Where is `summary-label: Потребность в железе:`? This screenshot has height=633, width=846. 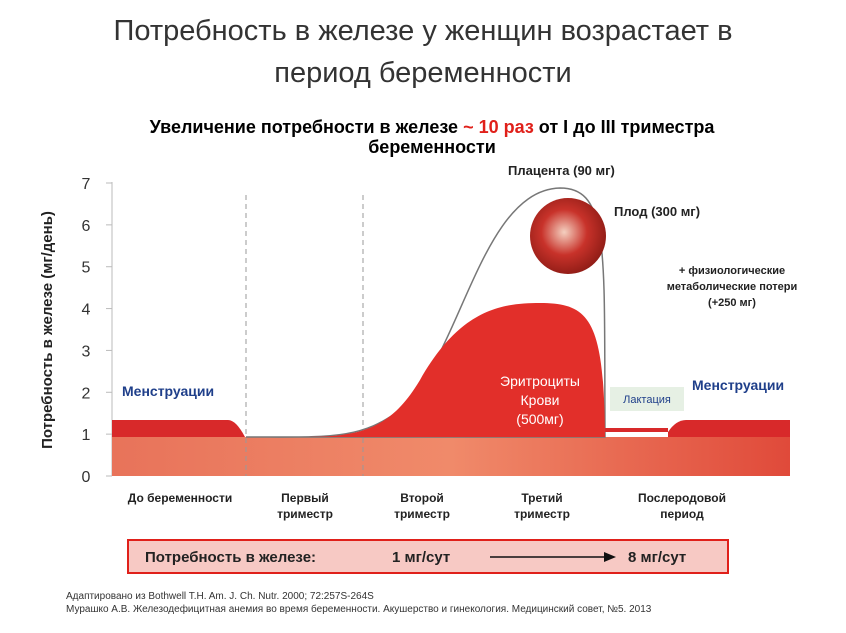
summary-label: Потребность в железе: is located at coordinates (230, 557).